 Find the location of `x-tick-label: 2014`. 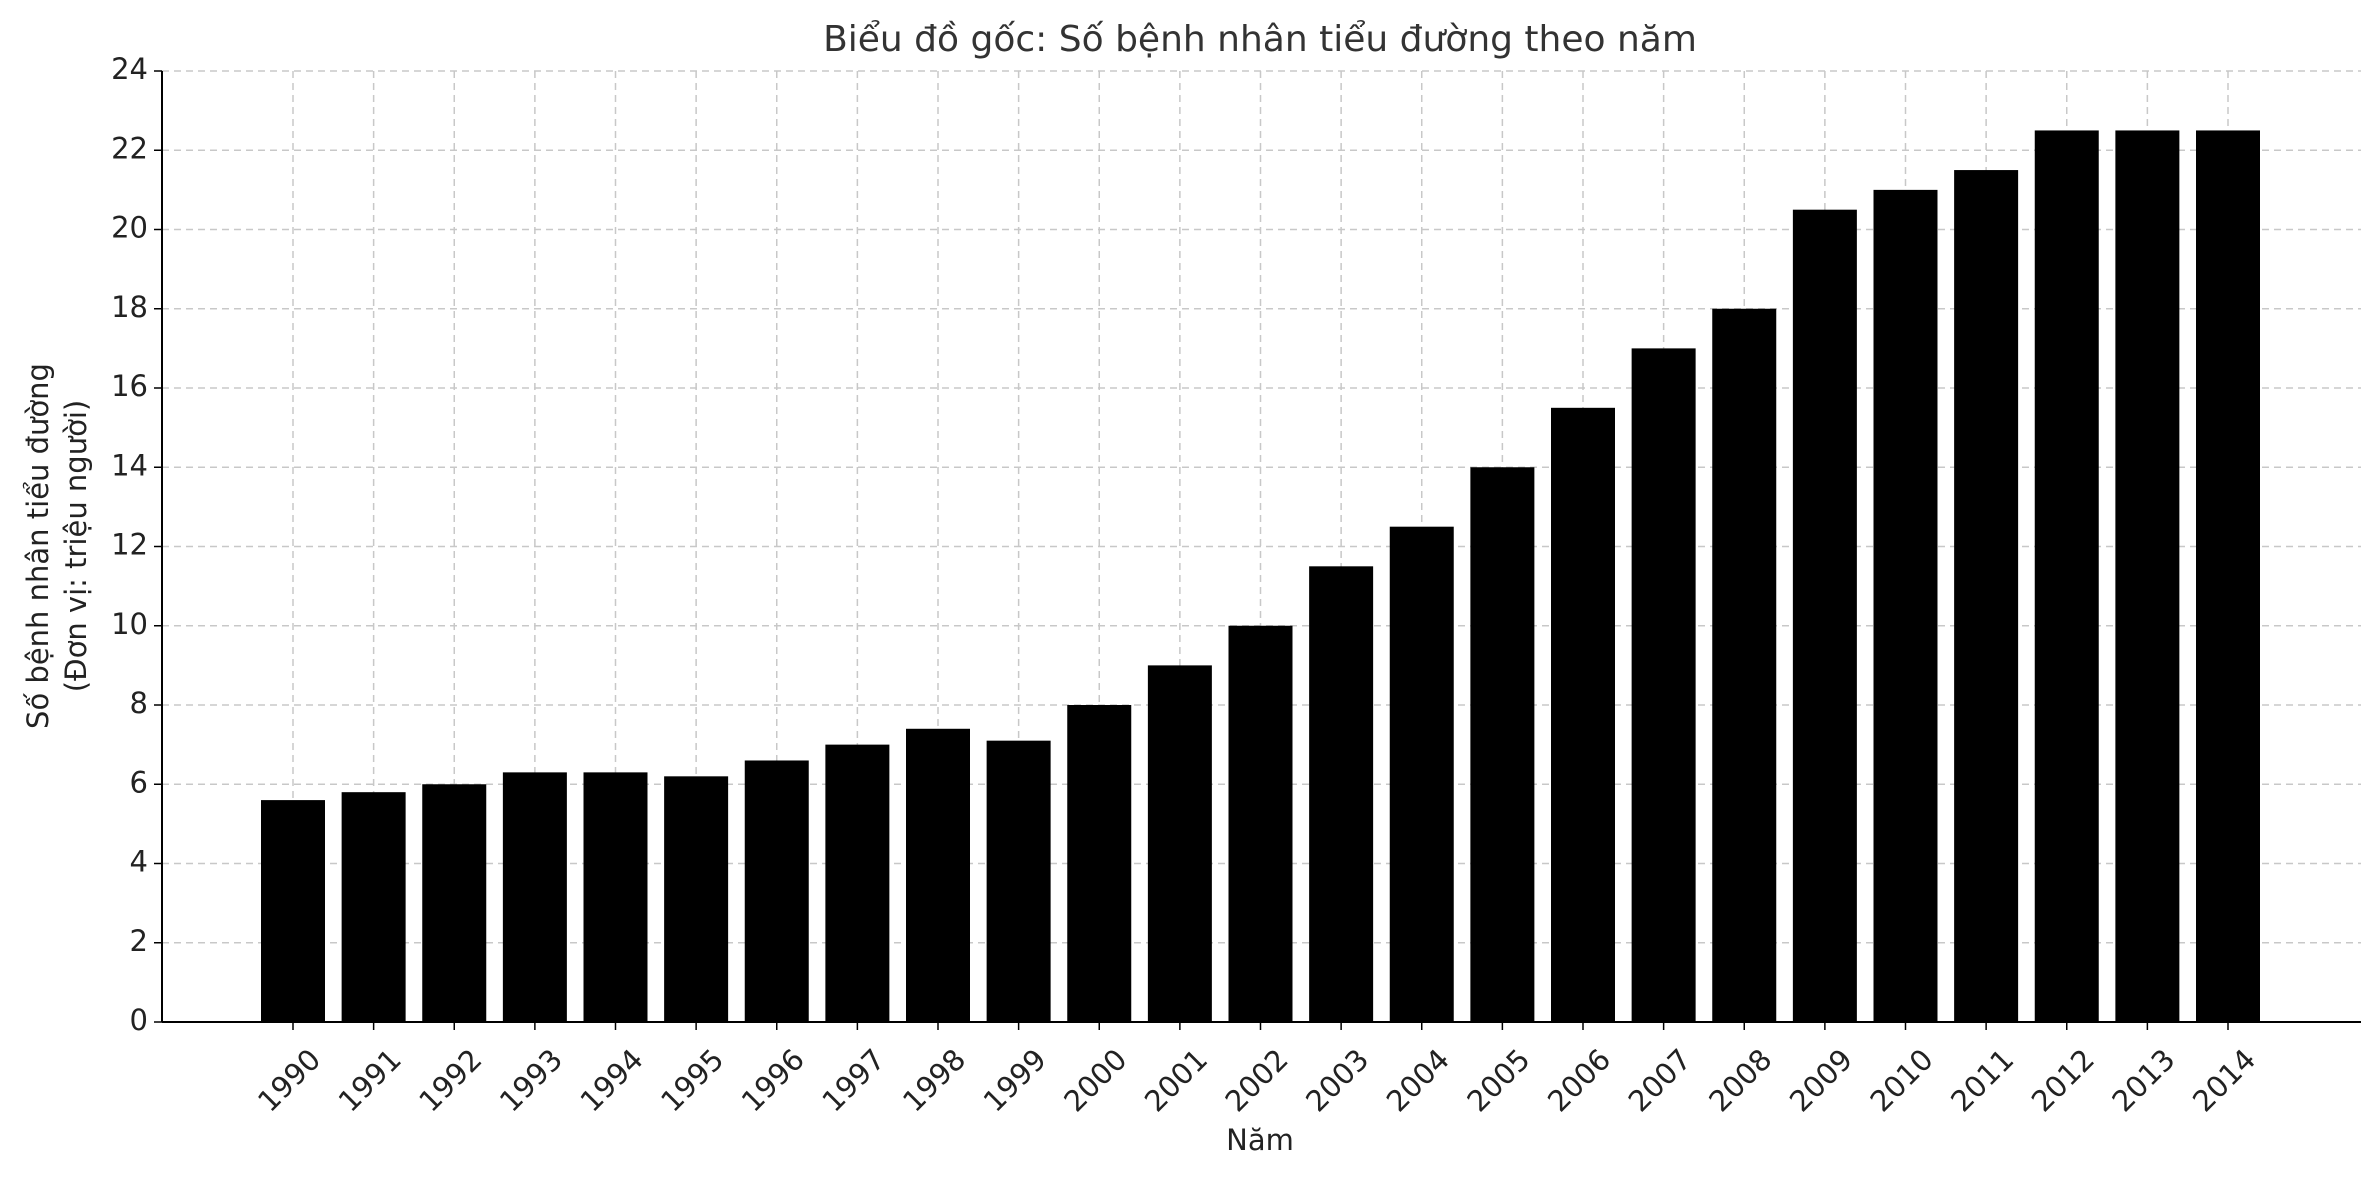

x-tick-label: 2014 is located at coordinates (2224, 1080).